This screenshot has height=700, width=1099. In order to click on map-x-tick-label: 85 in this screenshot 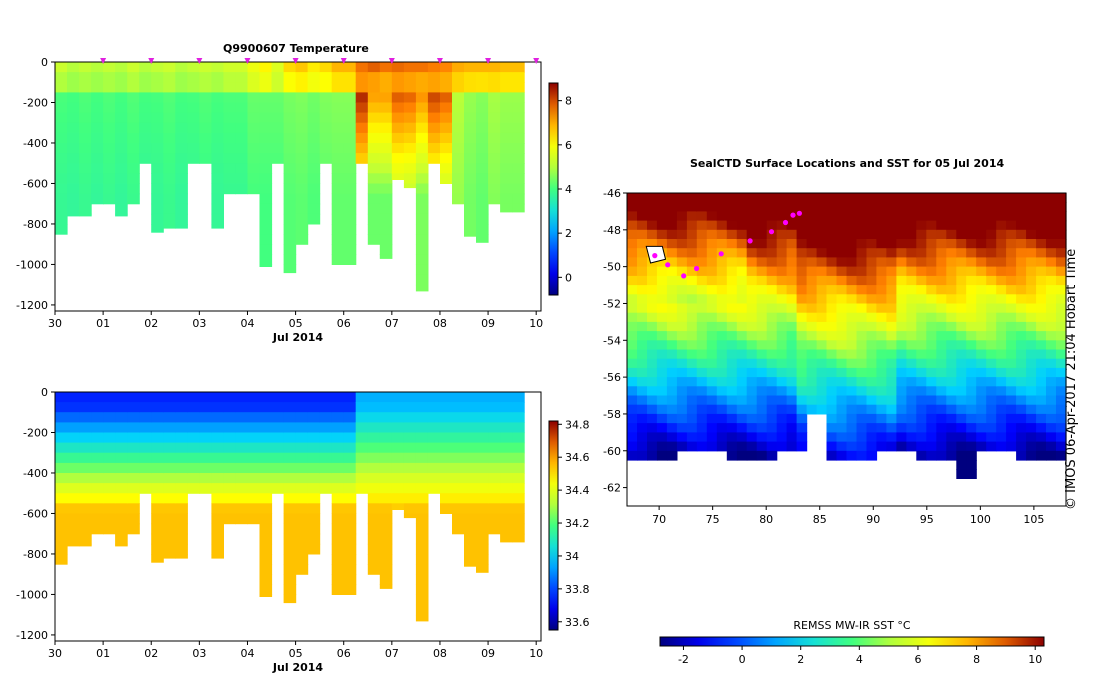, I will do `click(820, 519)`.